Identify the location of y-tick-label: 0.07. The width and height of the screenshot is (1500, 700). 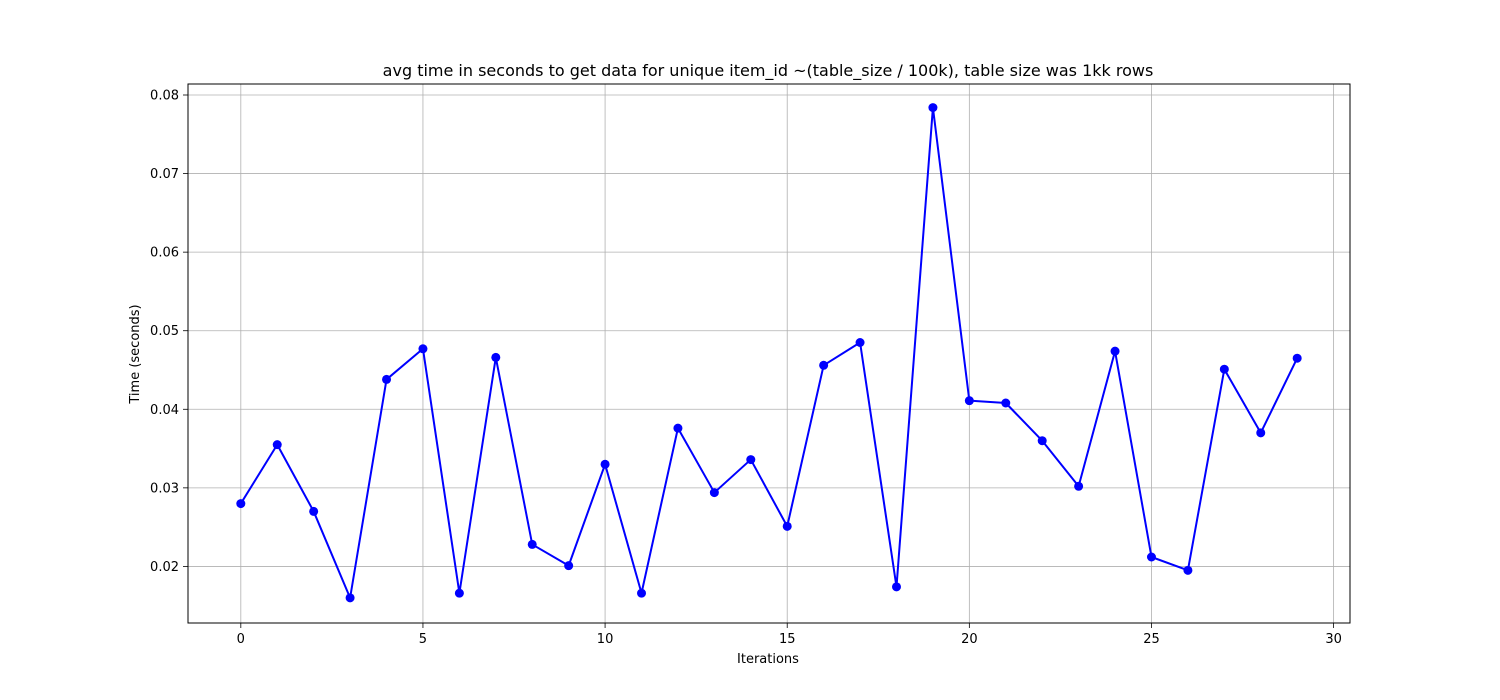
(164, 174).